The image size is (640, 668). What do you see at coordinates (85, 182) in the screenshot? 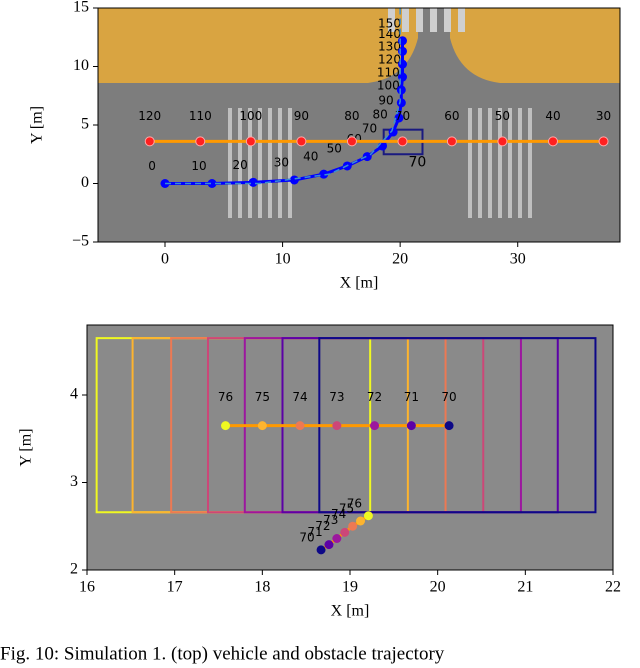
I see `y-tick-label: 0` at bounding box center [85, 182].